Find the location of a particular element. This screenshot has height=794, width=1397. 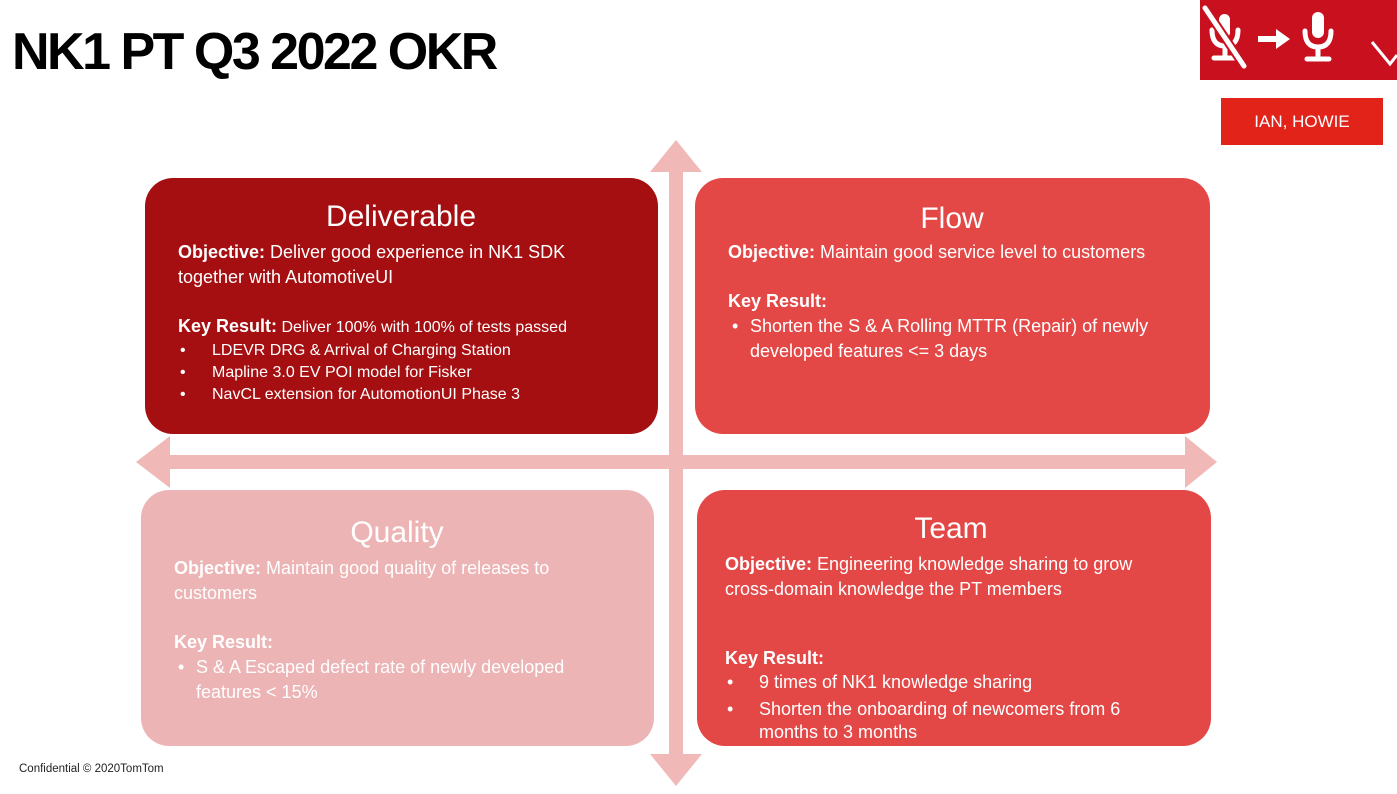

quadrant-heading: Deliverable is located at coordinates (401, 216).